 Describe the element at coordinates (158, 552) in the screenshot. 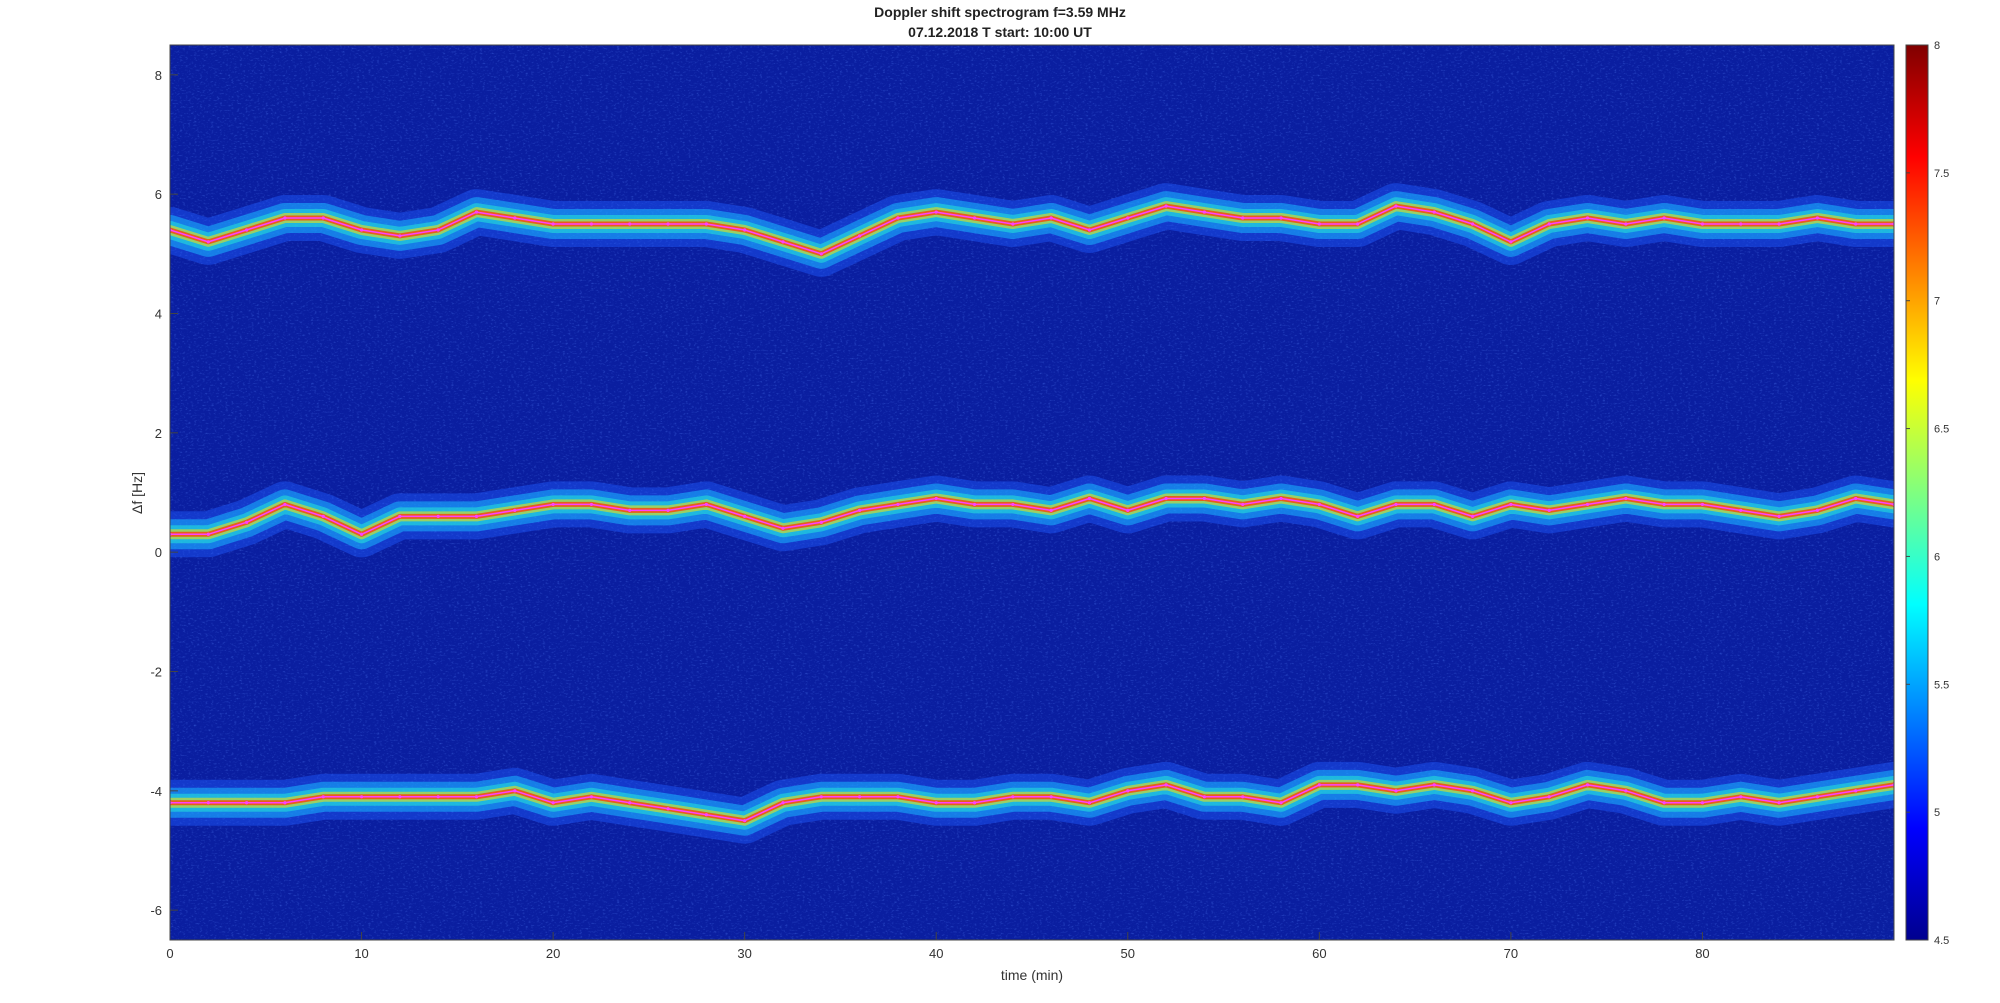

I see `y-tick-label: 0` at that location.